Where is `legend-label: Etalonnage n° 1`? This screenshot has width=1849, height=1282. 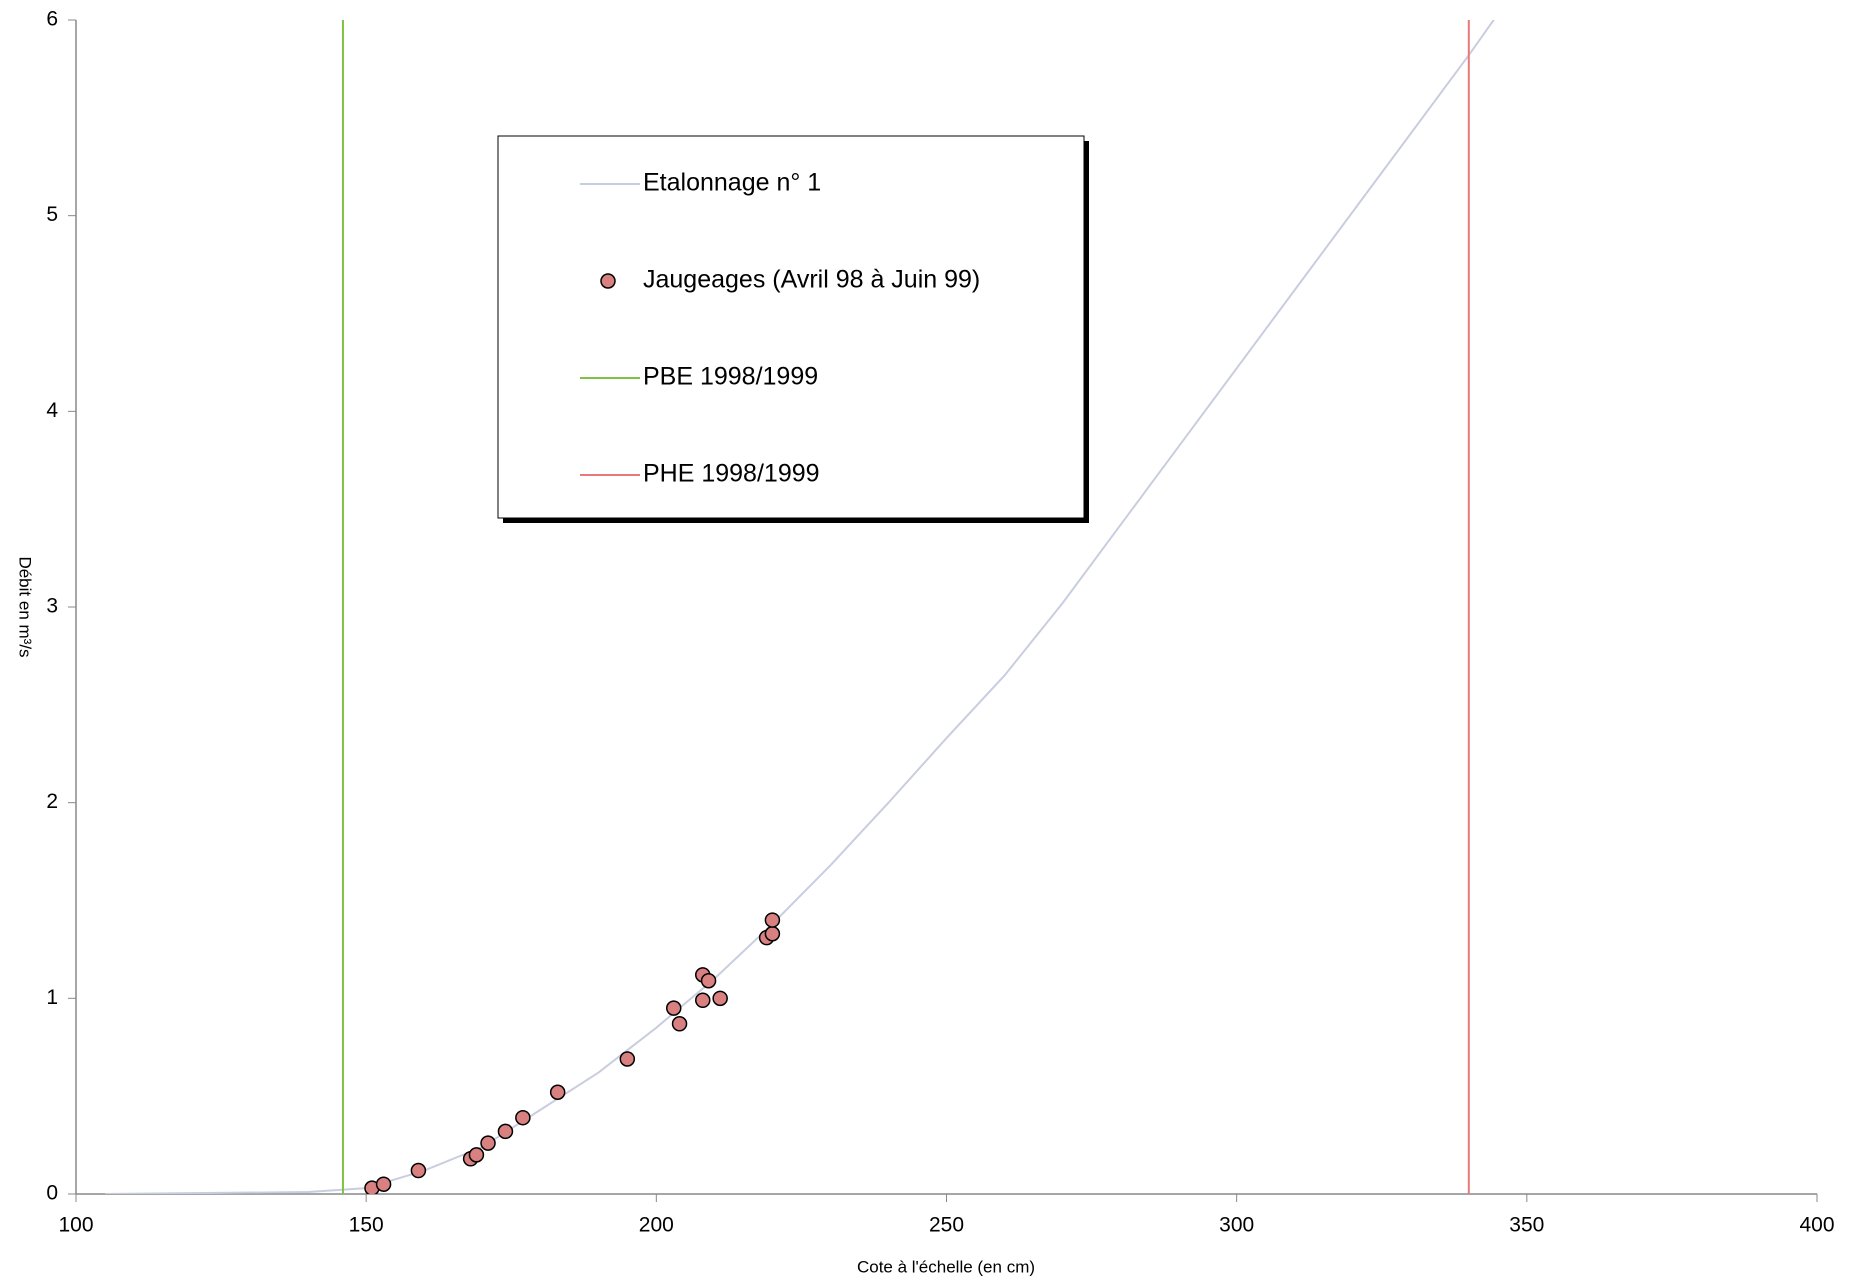 legend-label: Etalonnage n° 1 is located at coordinates (732, 183).